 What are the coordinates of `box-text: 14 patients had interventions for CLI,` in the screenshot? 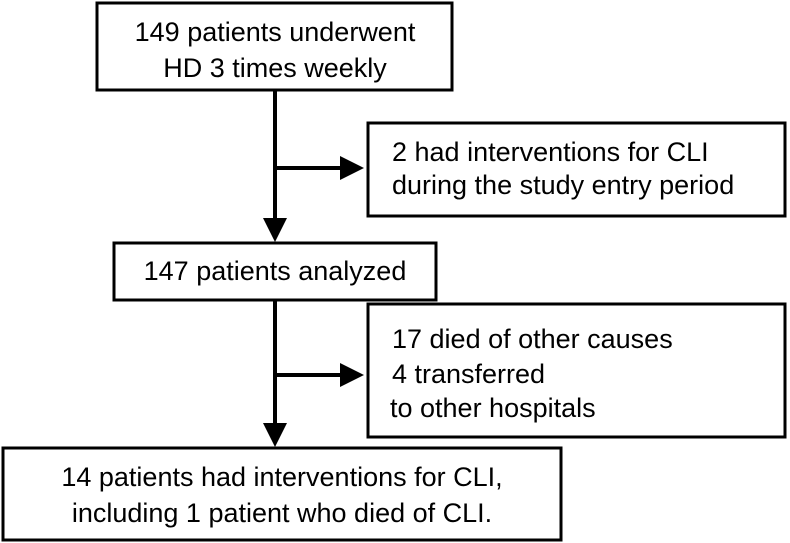 It's located at (281, 477).